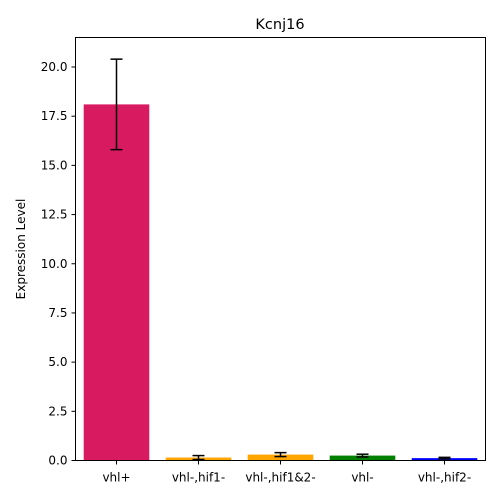 Image resolution: width=500 pixels, height=500 pixels. I want to click on y-axis-label: Expression Level, so click(21, 249).